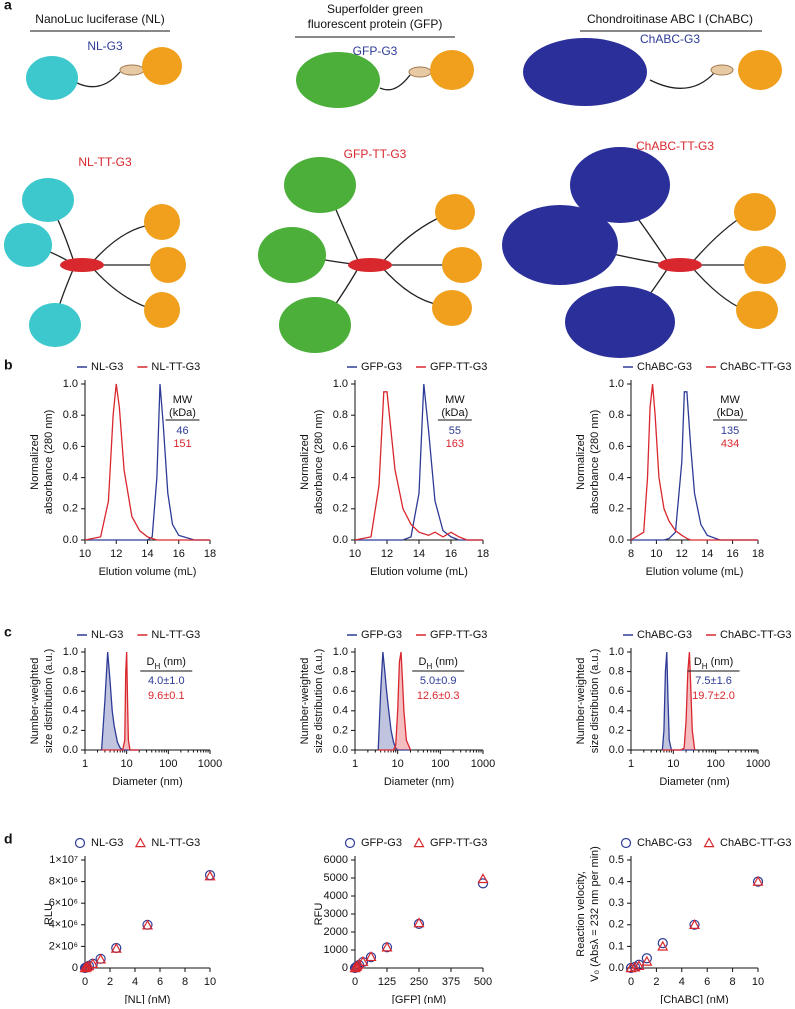 The width and height of the screenshot is (795, 1009). Describe the element at coordinates (682, 554) in the screenshot. I see `x-tick-label: 12` at that location.